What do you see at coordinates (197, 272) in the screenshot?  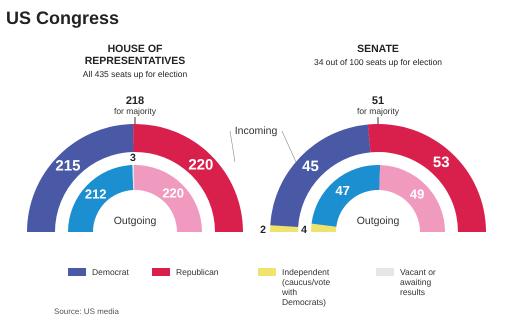 I see `legend-label: Republican` at bounding box center [197, 272].